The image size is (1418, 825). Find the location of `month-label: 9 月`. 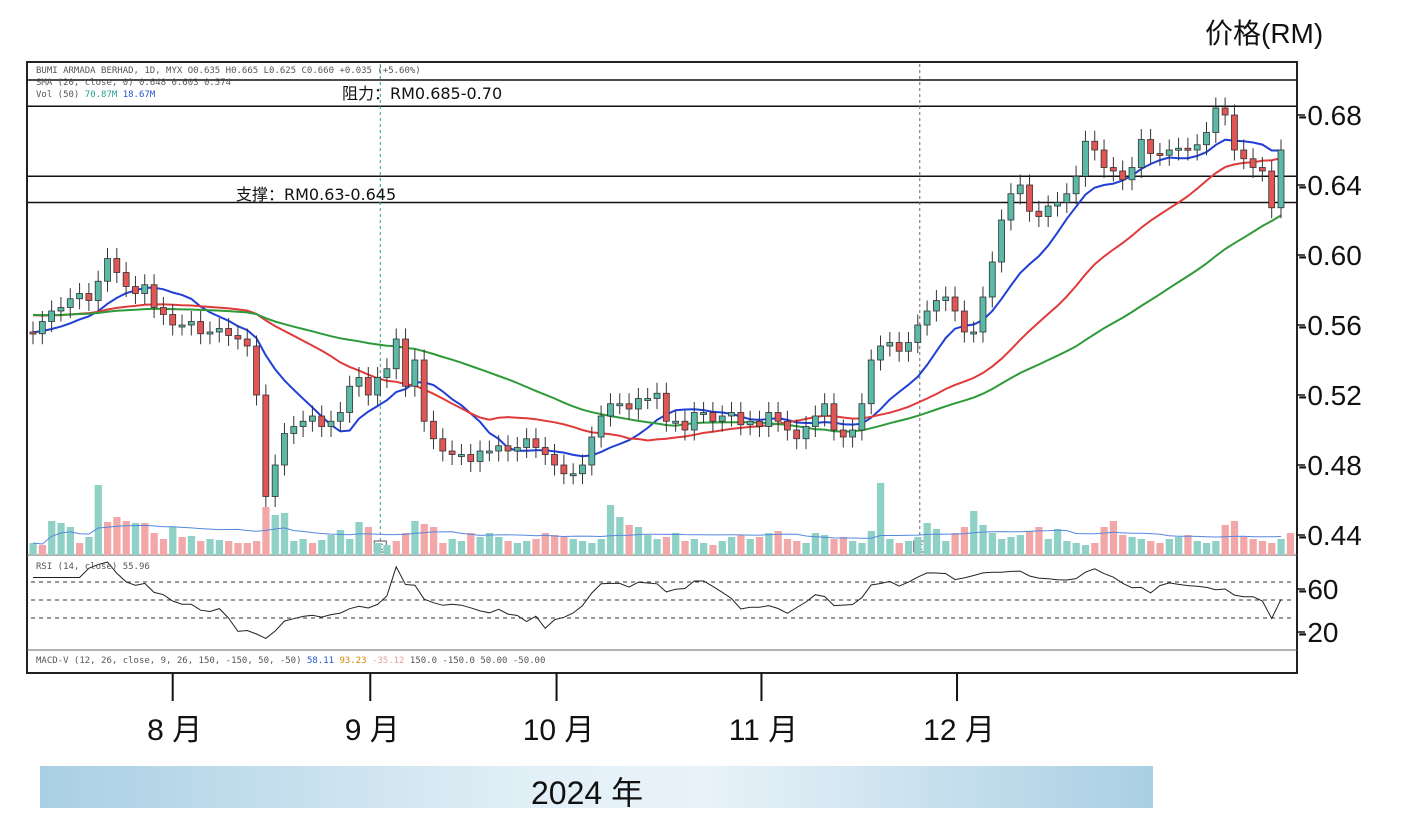

month-label: 9 月 is located at coordinates (372, 730).